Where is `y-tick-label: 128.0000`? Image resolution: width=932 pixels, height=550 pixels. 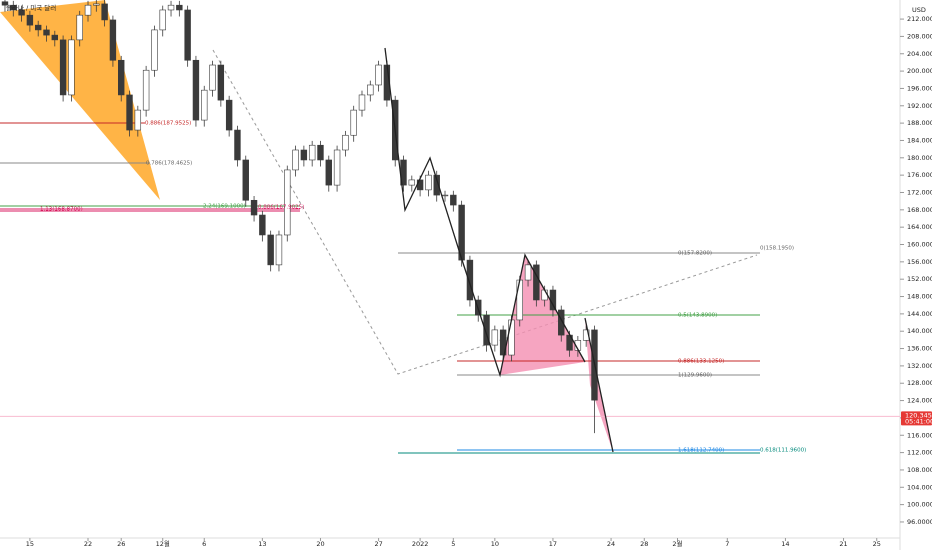
y-tick-label: 128.0000 is located at coordinates (919, 383).